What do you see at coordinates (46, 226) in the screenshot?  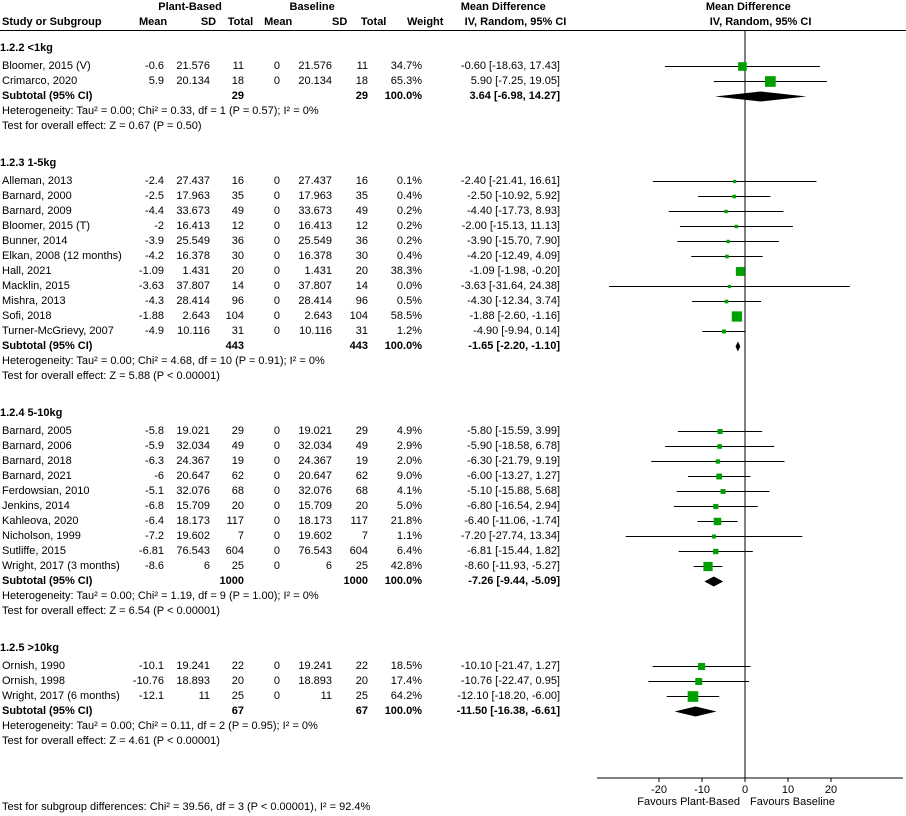 I see `study-name: Bloomer, 2015 (T)` at bounding box center [46, 226].